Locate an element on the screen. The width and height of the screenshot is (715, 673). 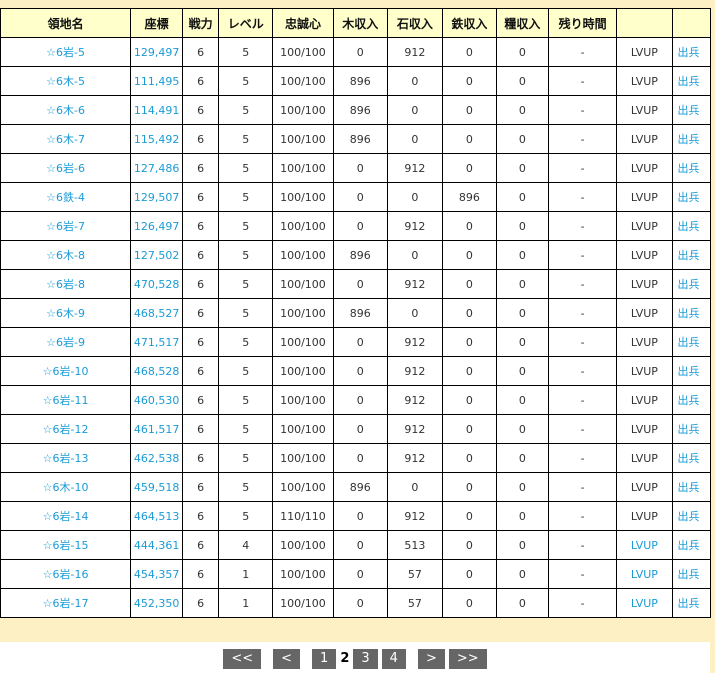
pagination: << <1 2 3 4 > >> is located at coordinates (355, 659).